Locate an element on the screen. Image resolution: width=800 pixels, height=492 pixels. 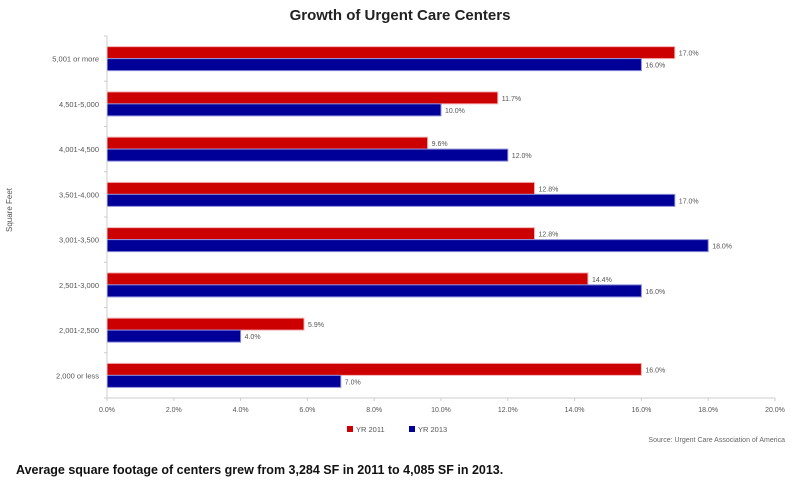
data-label: 10.0% is located at coordinates (455, 111).